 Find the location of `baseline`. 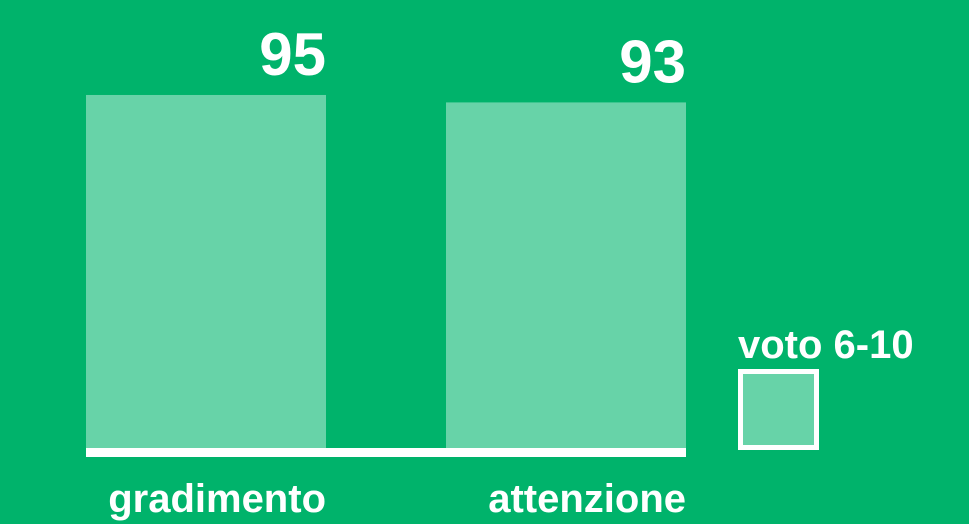

baseline is located at coordinates (386, 452).